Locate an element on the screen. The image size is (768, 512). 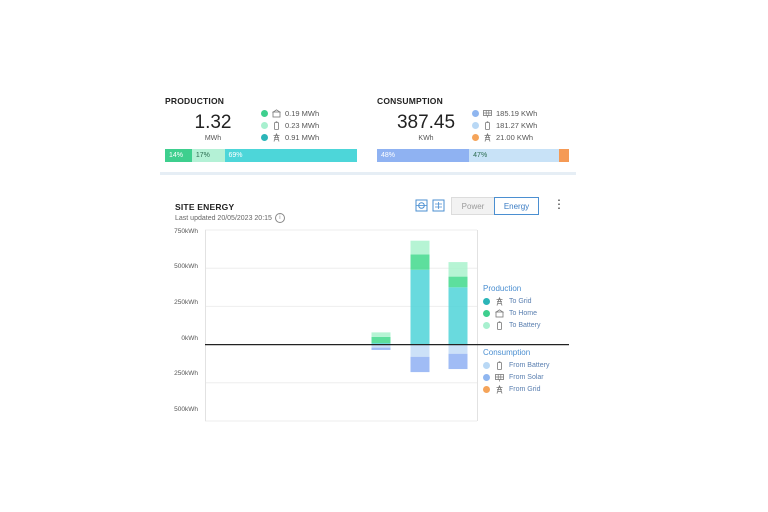
production-unit: MWh is located at coordinates (213, 138).